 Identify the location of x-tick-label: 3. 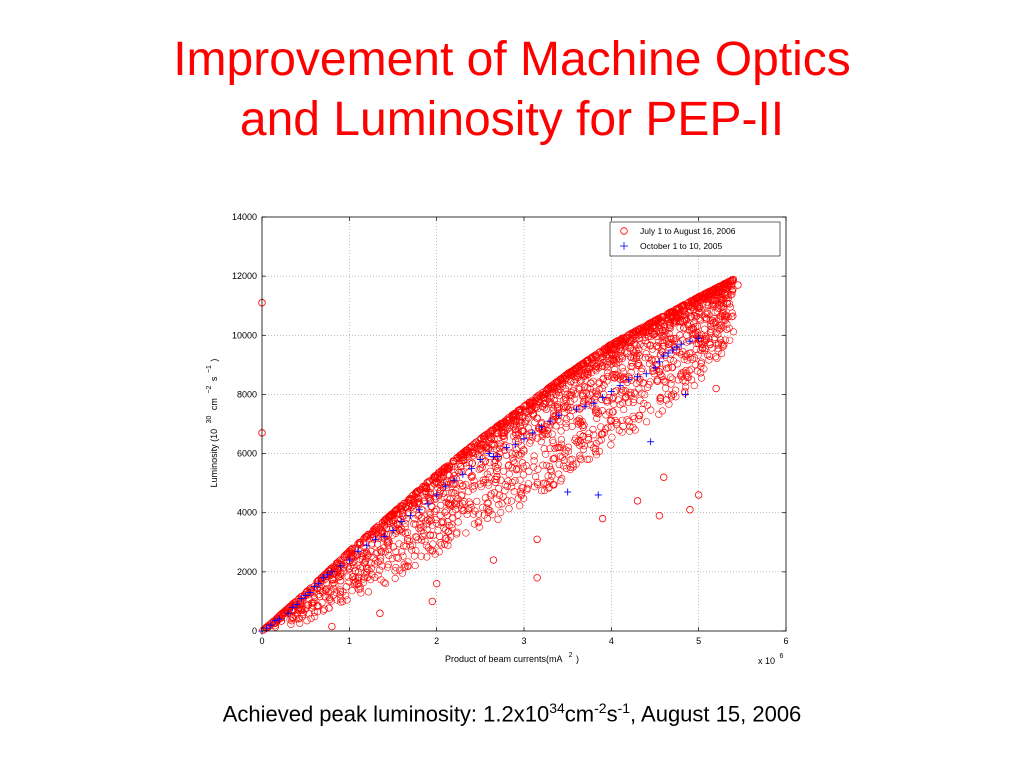
(523, 641).